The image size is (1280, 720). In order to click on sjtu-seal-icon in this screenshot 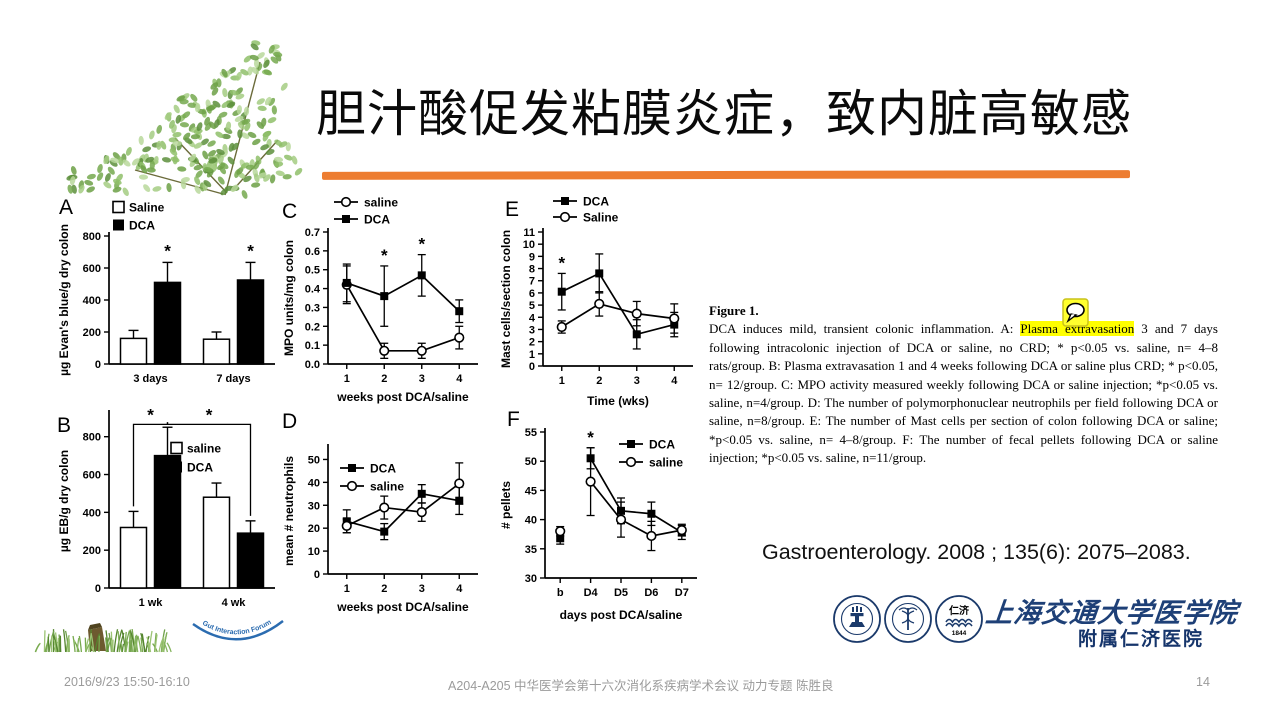, I will do `click(857, 619)`.